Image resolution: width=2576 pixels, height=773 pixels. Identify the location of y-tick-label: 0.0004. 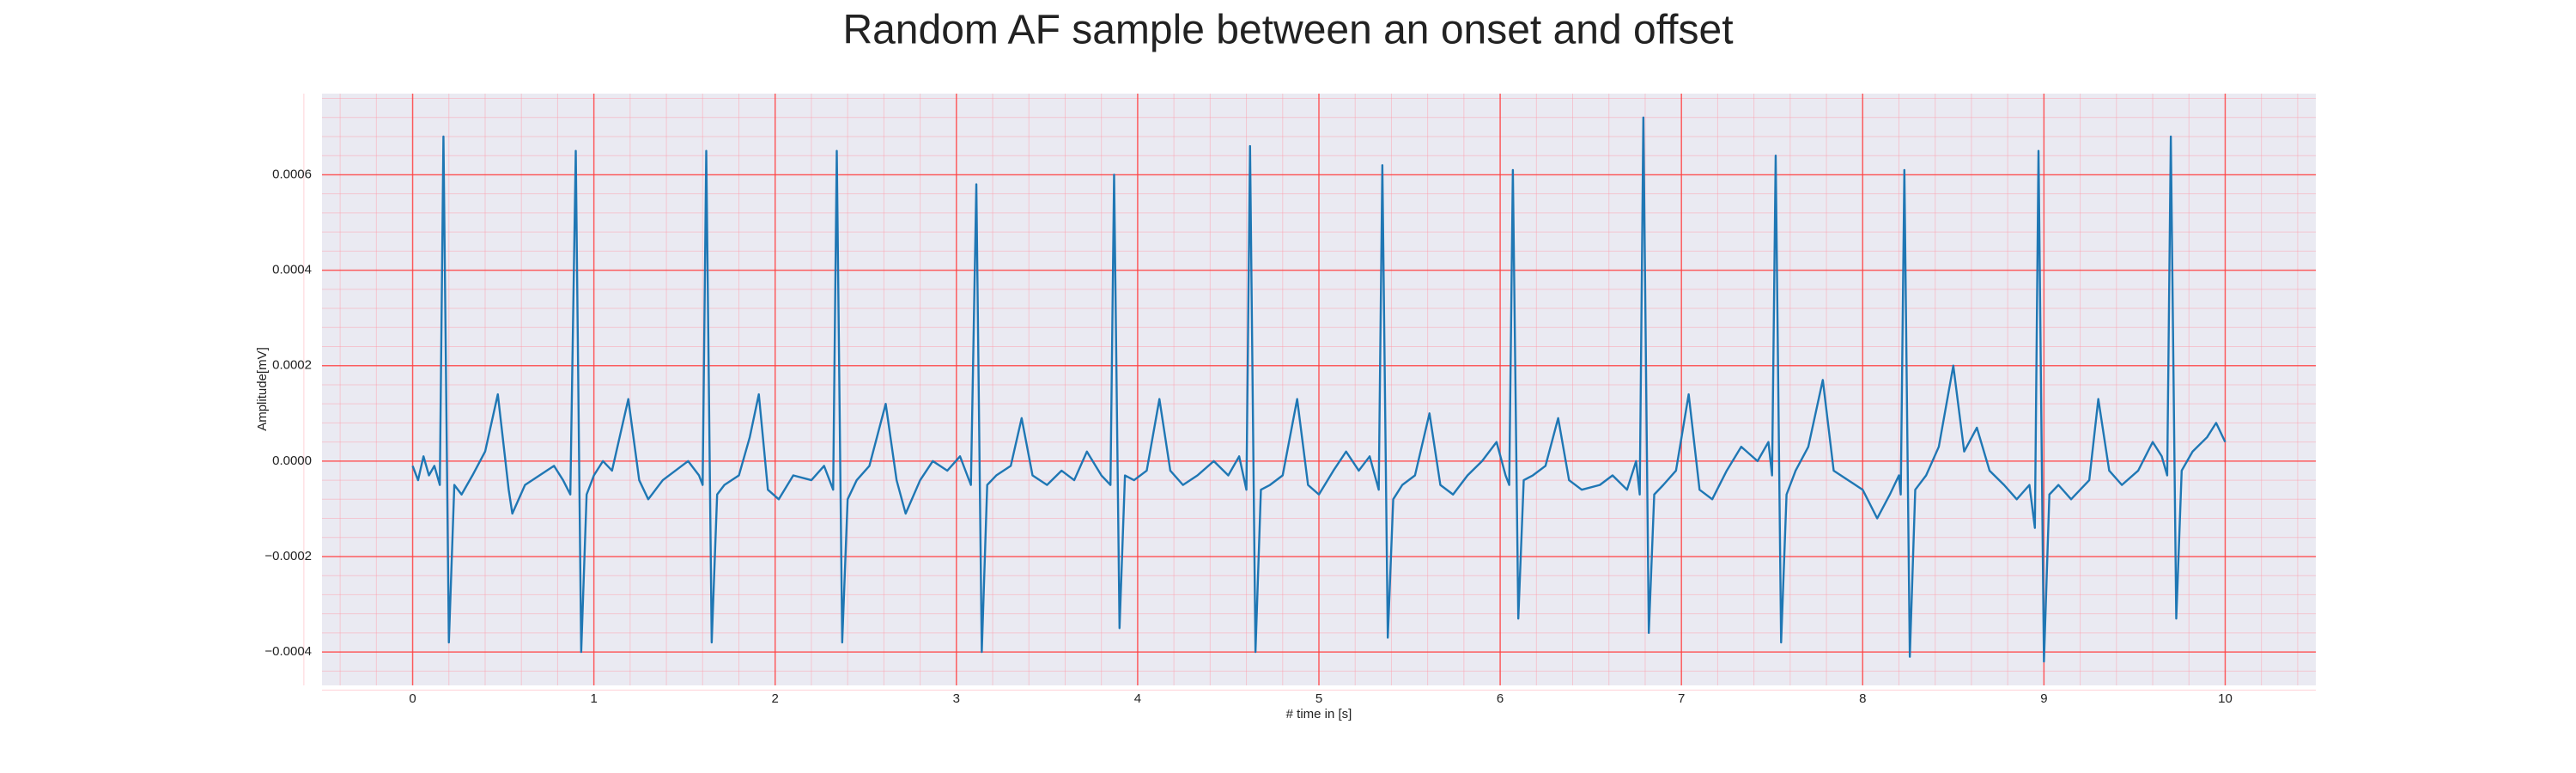
(292, 270).